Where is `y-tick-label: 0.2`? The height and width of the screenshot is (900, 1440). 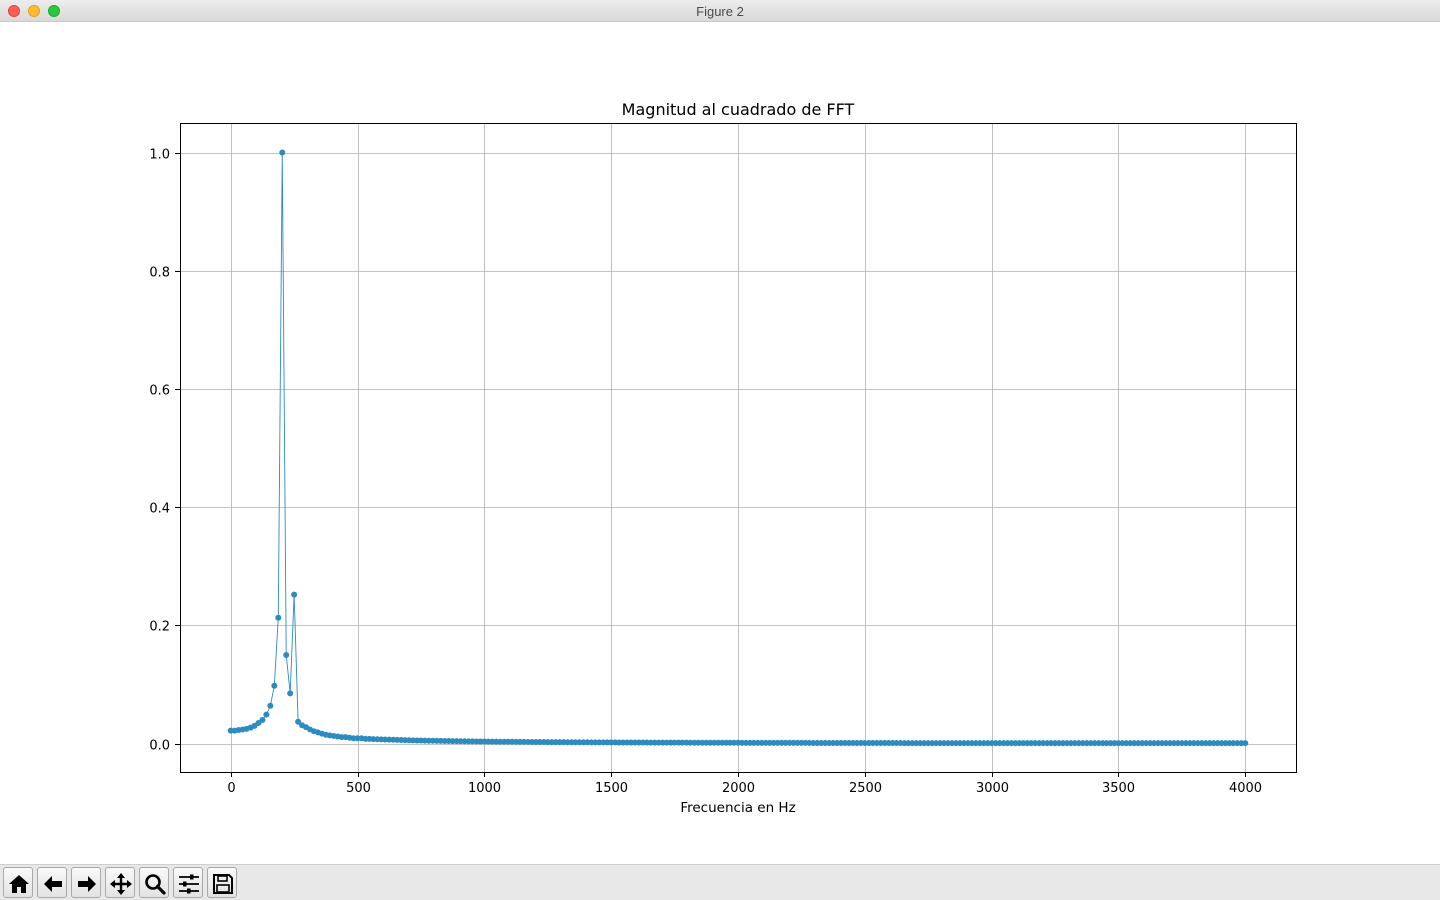
y-tick-label: 0.2 is located at coordinates (159, 627).